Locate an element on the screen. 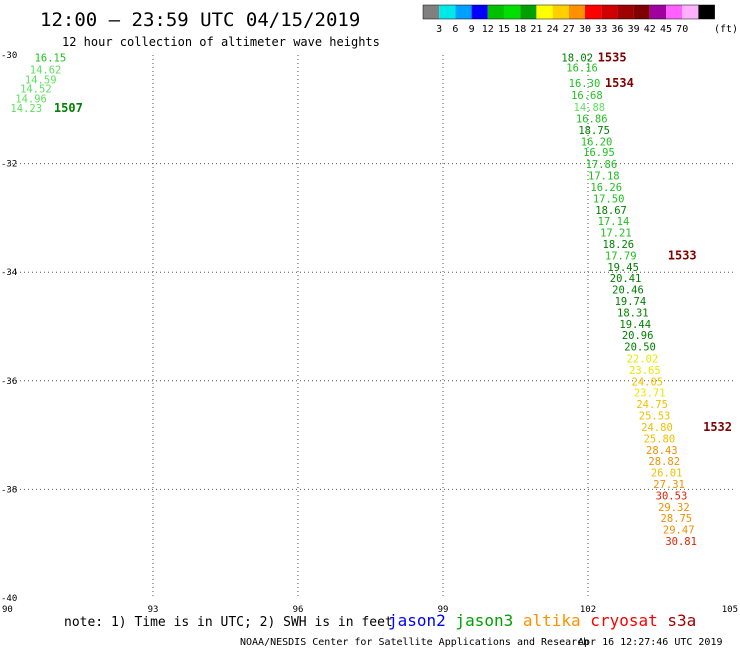 The image size is (740, 650). y-tick-label: -40 is located at coordinates (9, 599).